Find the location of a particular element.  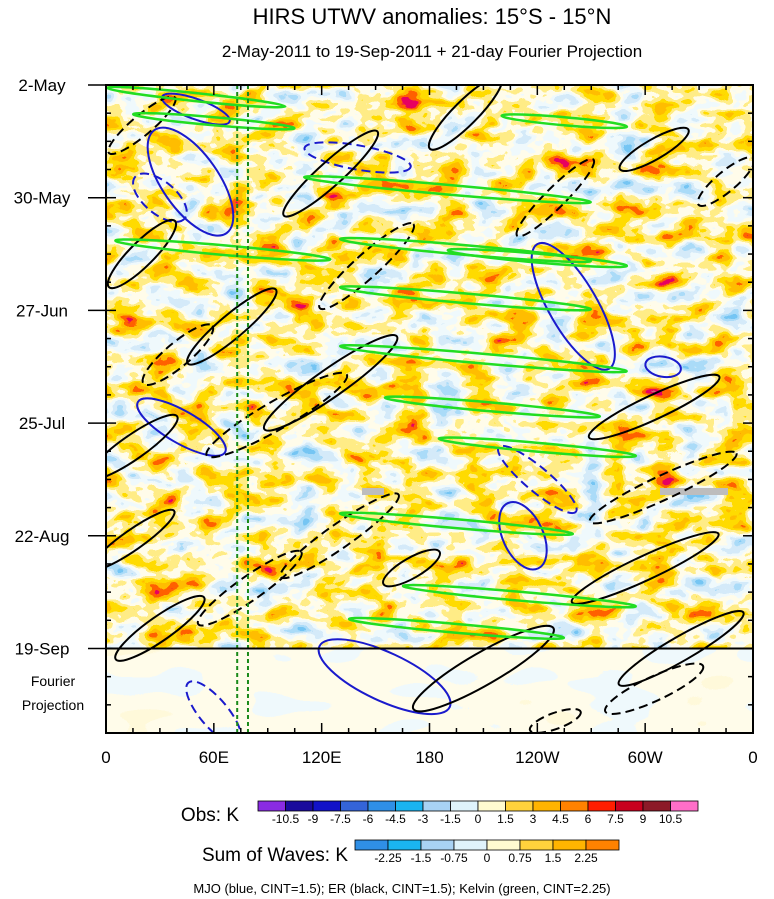

waves-colorbar: -2.25 -1.5 -0.75 0 0.75 1.5 2.25 is located at coordinates (487, 852).